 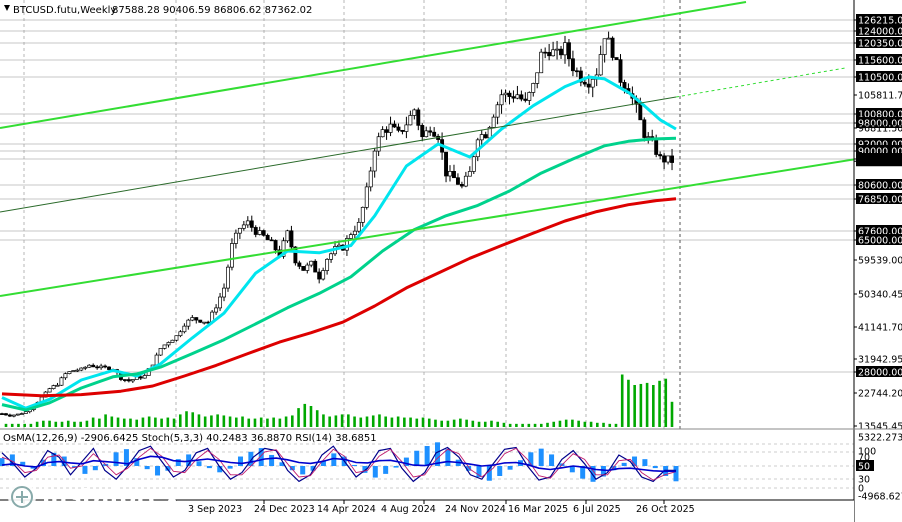 I want to click on price-label: 90000.00, so click(x=880, y=152).